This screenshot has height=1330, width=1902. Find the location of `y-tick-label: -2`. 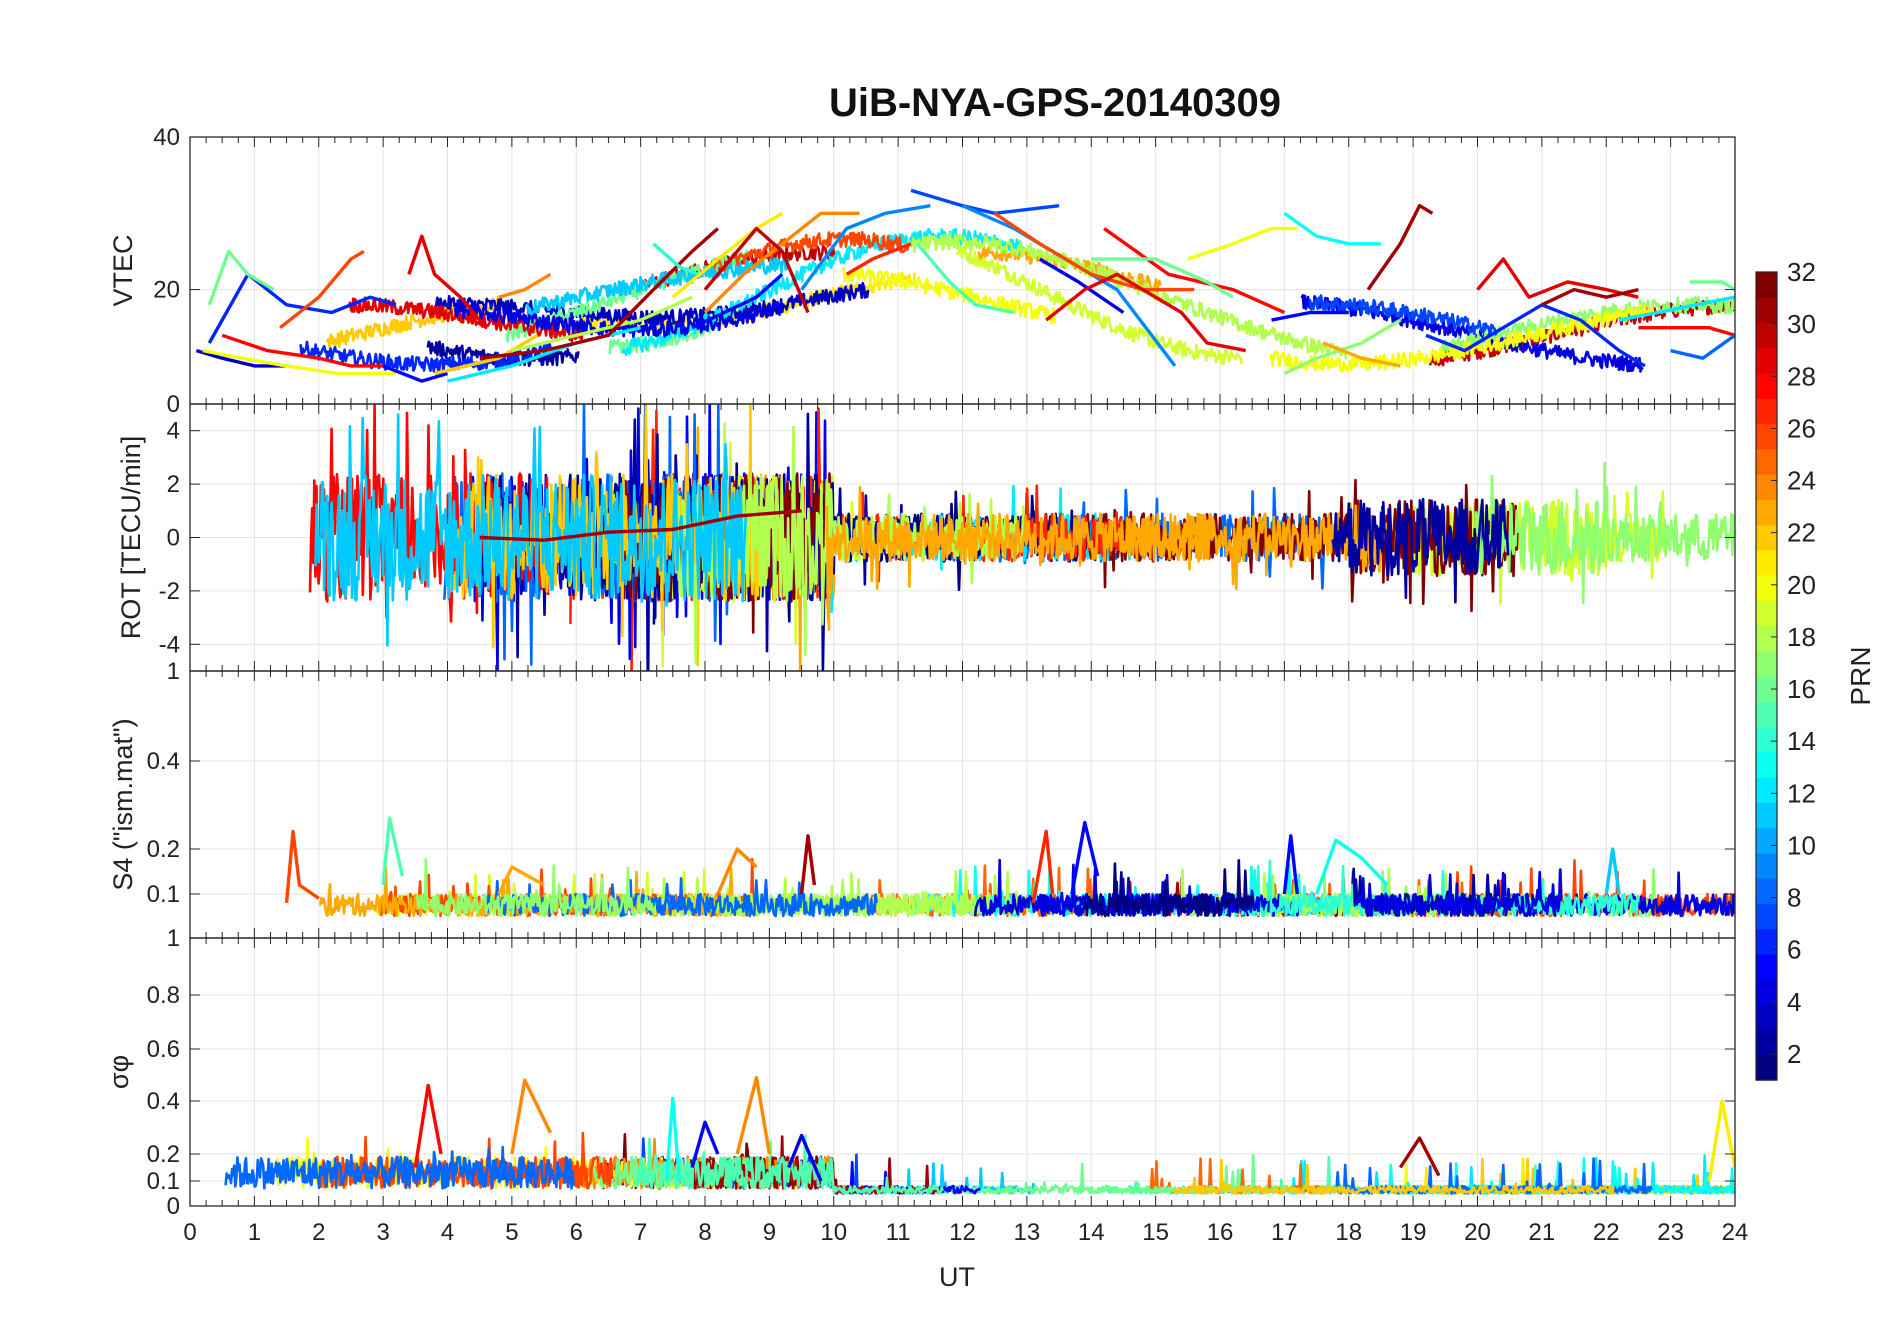

y-tick-label: -2 is located at coordinates (169, 591).